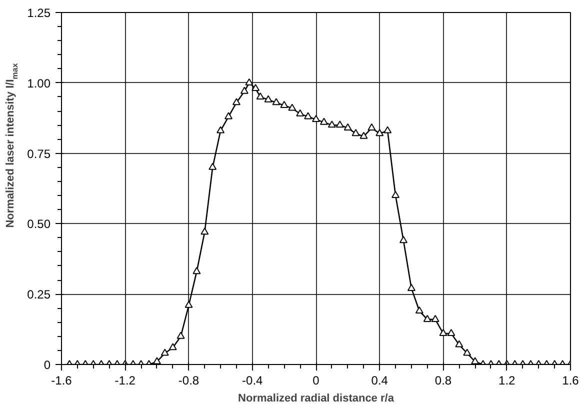  Describe the element at coordinates (379, 381) in the screenshot. I see `x-tick-label: 0.4` at that location.